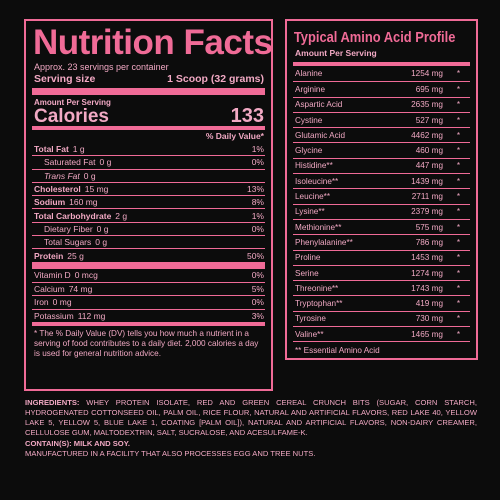 Image resolution: width=500 pixels, height=500 pixels. I want to click on vitamin-amount: 74 mg, so click(80, 289).